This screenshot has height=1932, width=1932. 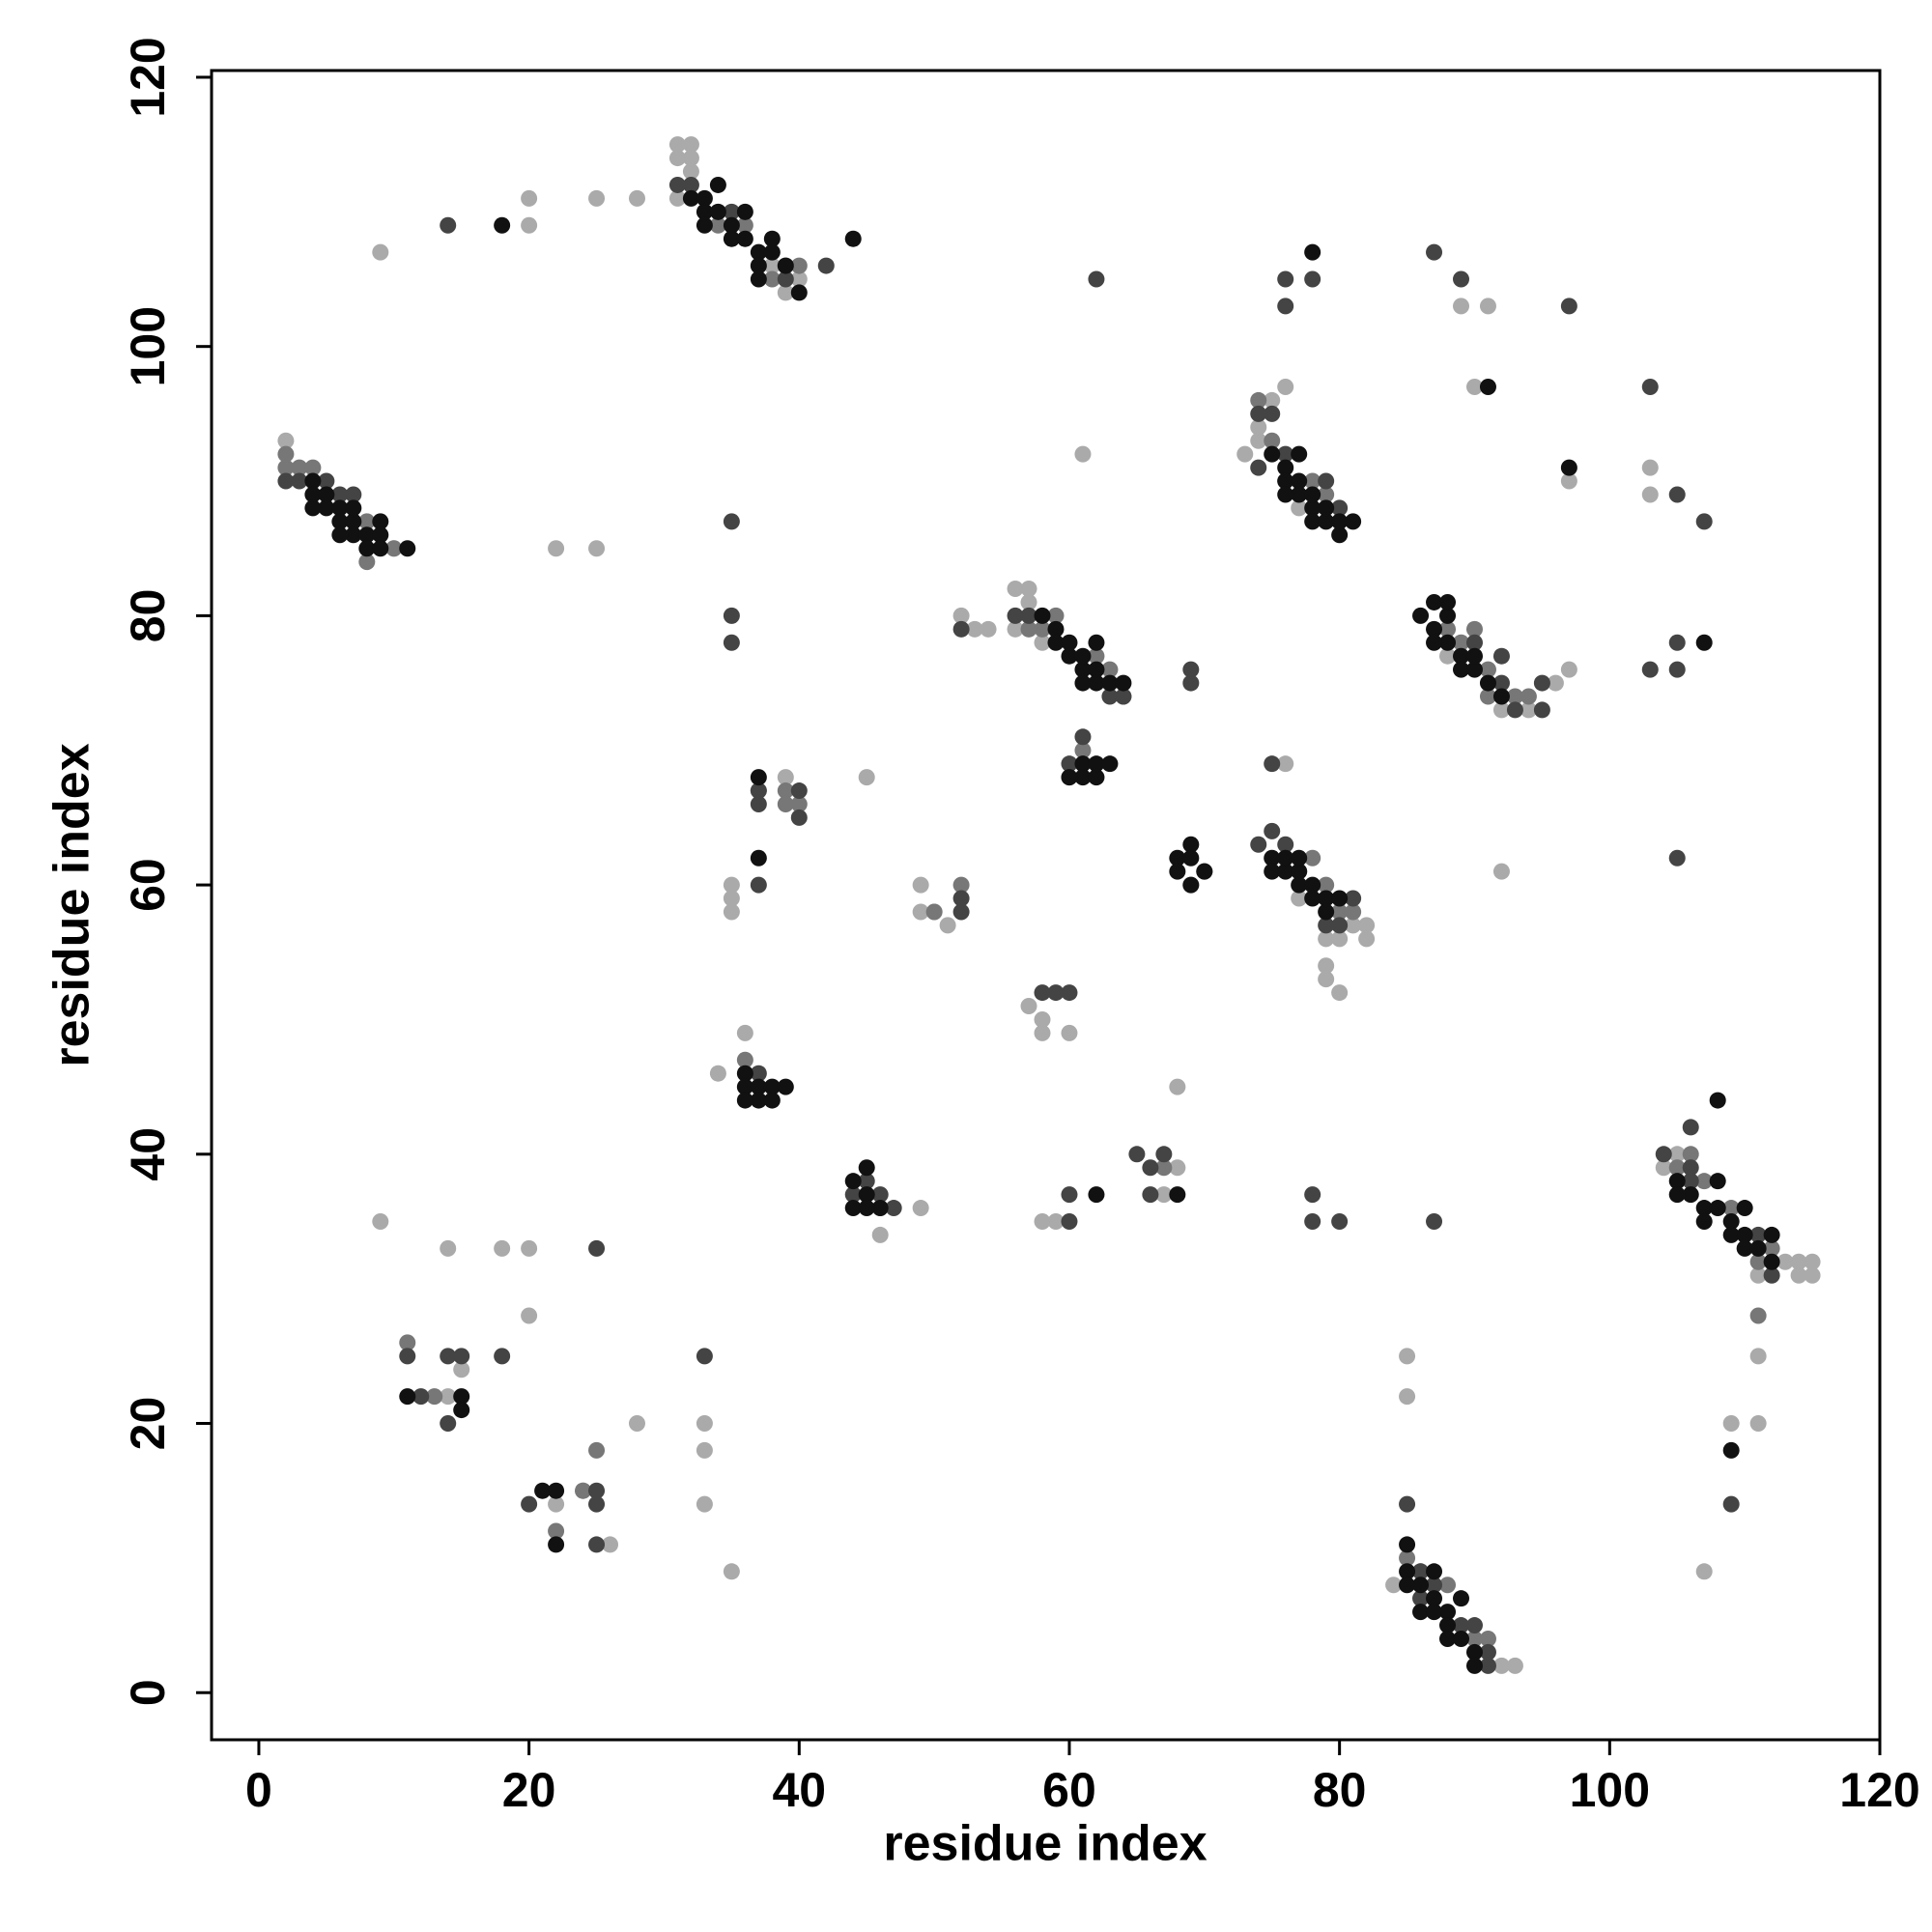 What do you see at coordinates (1610, 1790) in the screenshot?
I see `x-tick-label: 100` at bounding box center [1610, 1790].